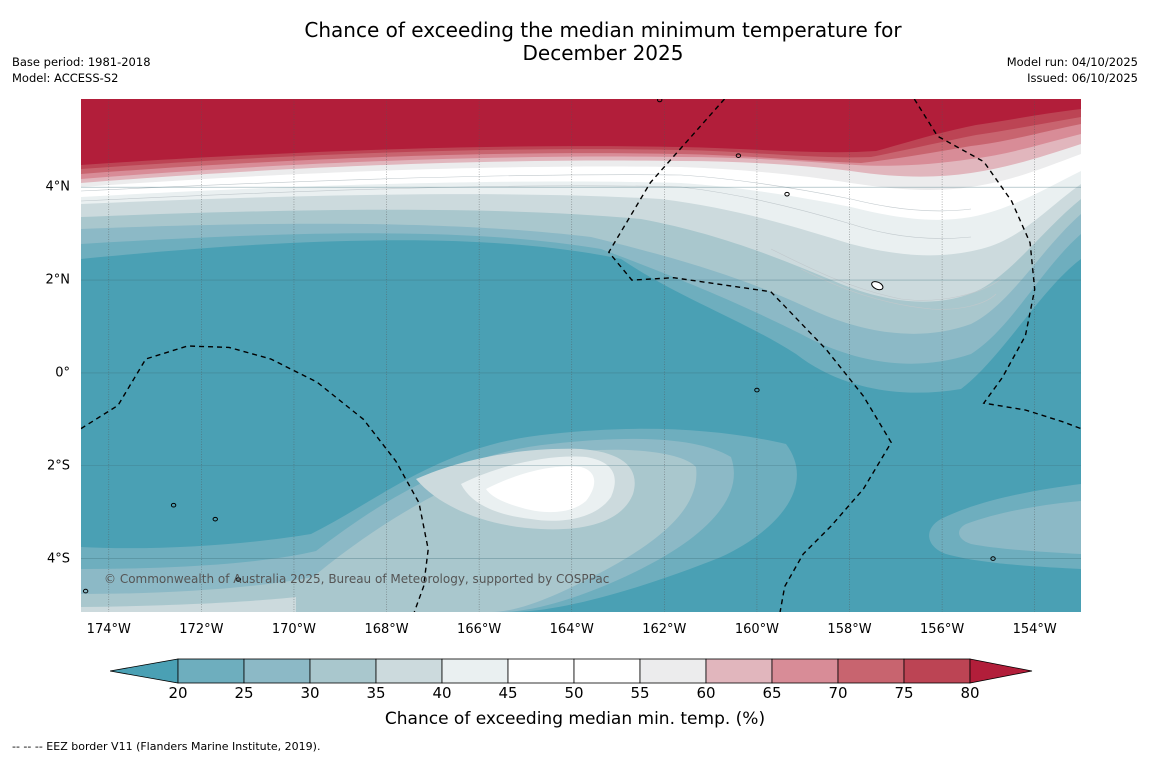 The height and width of the screenshot is (758, 1150). Describe the element at coordinates (376, 693) in the screenshot. I see `colorbar-tick-label: 35` at that location.